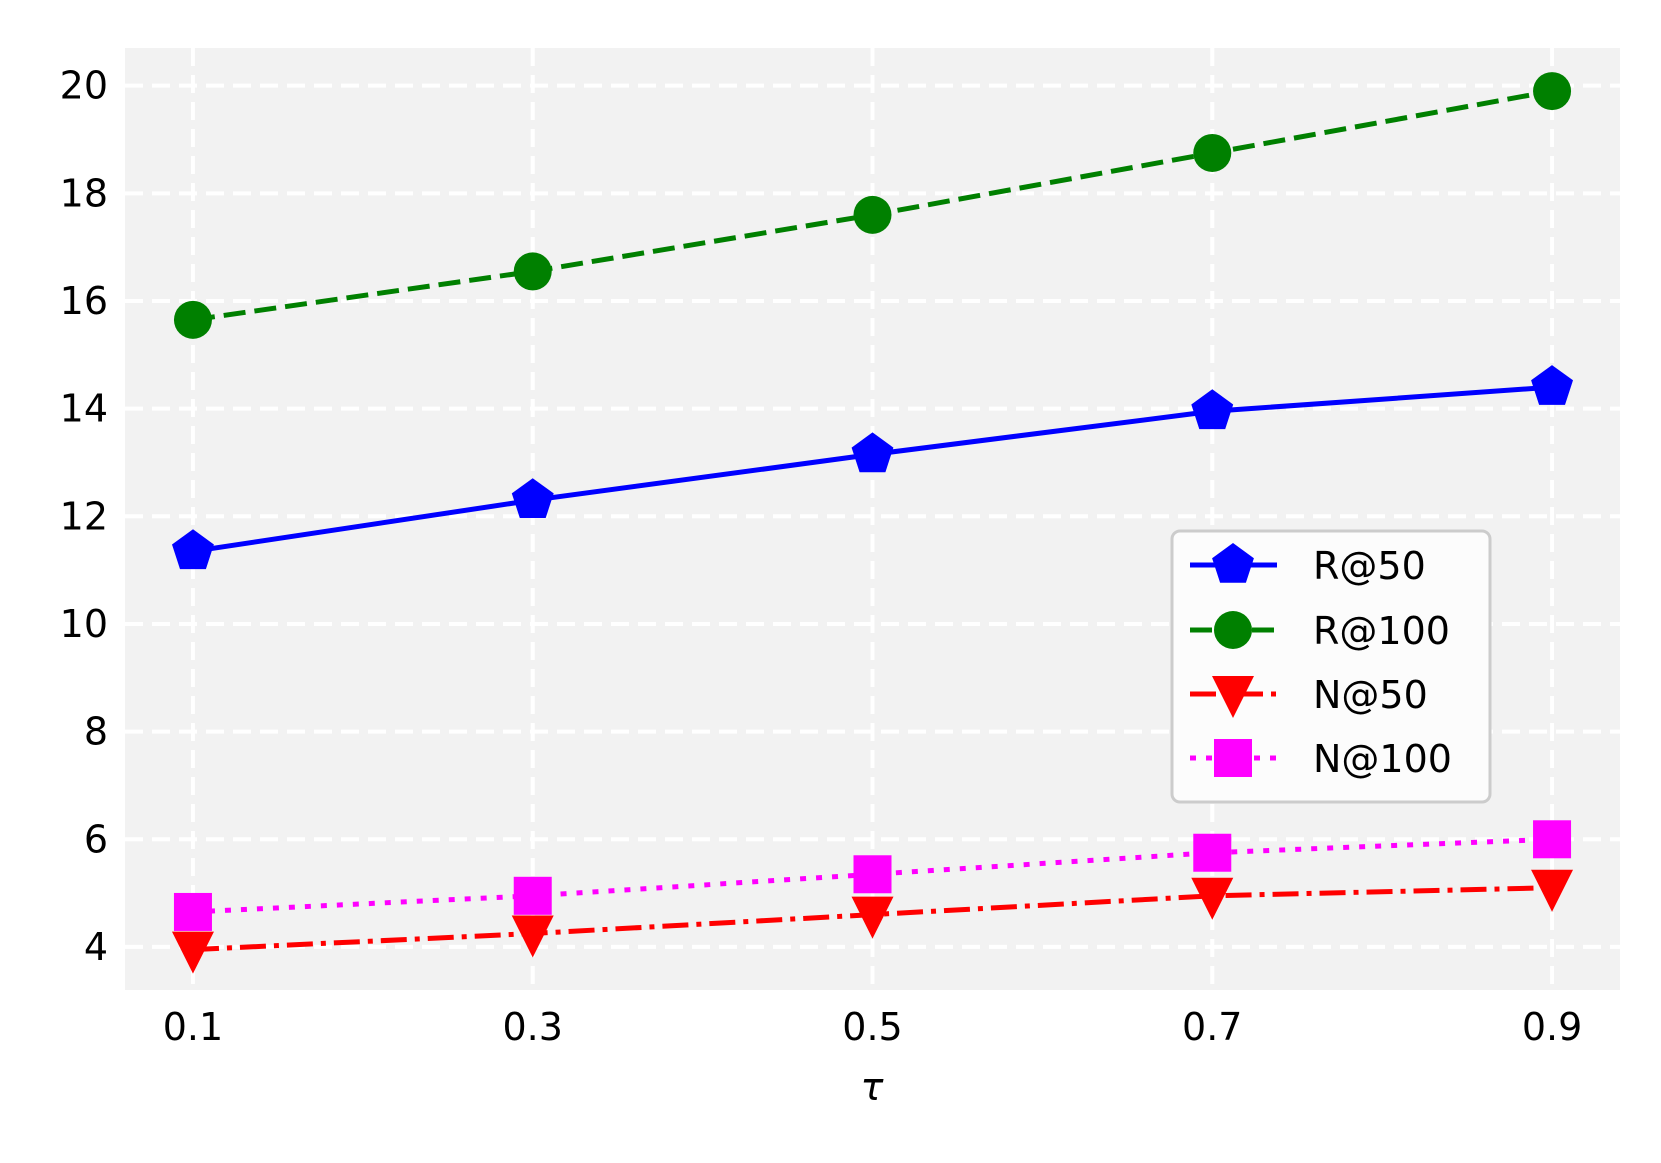 This screenshot has height=1163, width=1661. I want to click on x-tick-label: 0.7, so click(1212, 1027).